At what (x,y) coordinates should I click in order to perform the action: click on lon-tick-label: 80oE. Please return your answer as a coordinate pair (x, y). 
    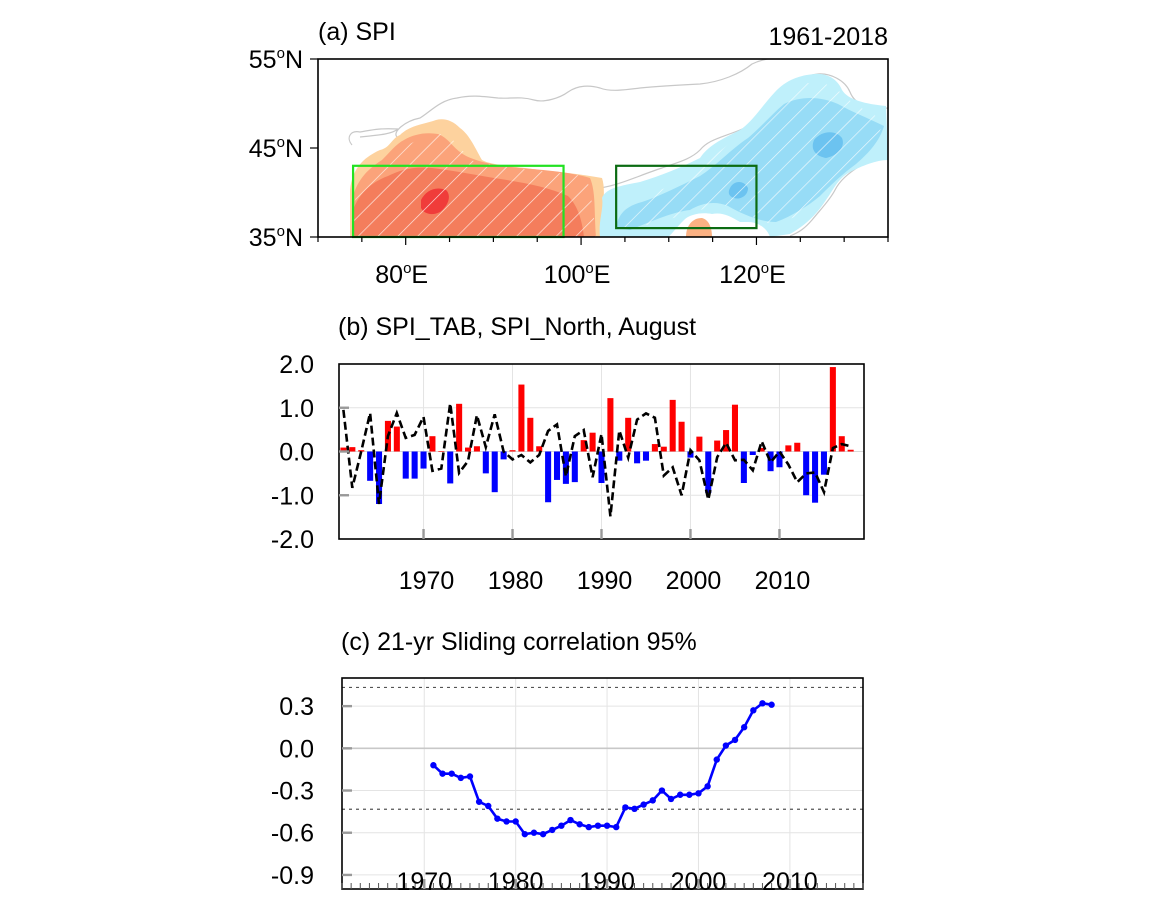
    Looking at the image, I should click on (401, 274).